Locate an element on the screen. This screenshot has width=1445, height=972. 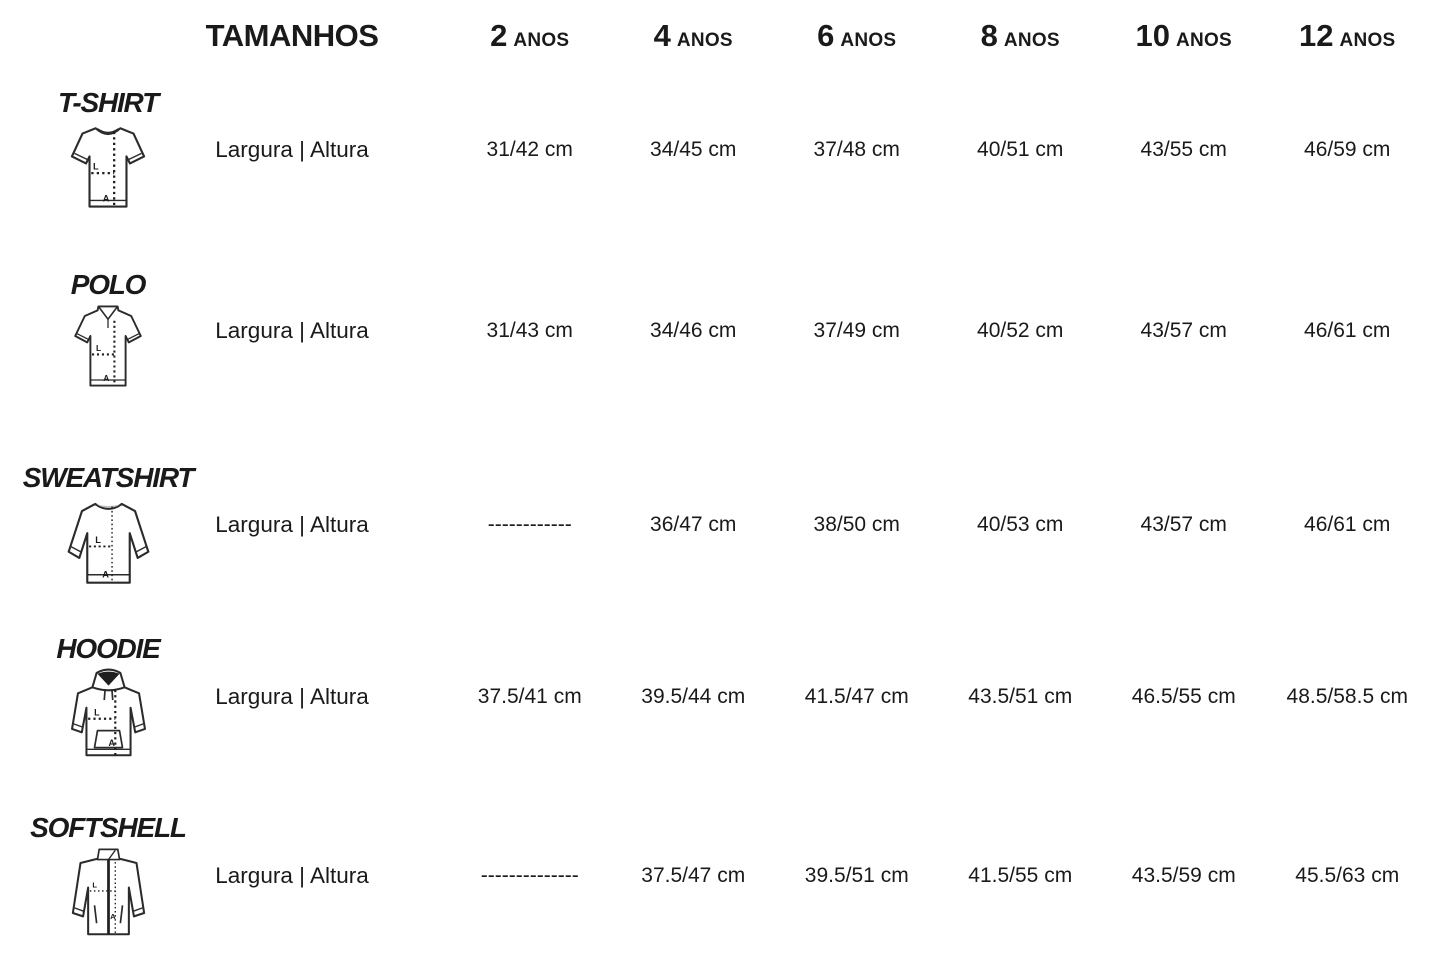
age-column-header: 8 ANOS is located at coordinates (1021, 36).